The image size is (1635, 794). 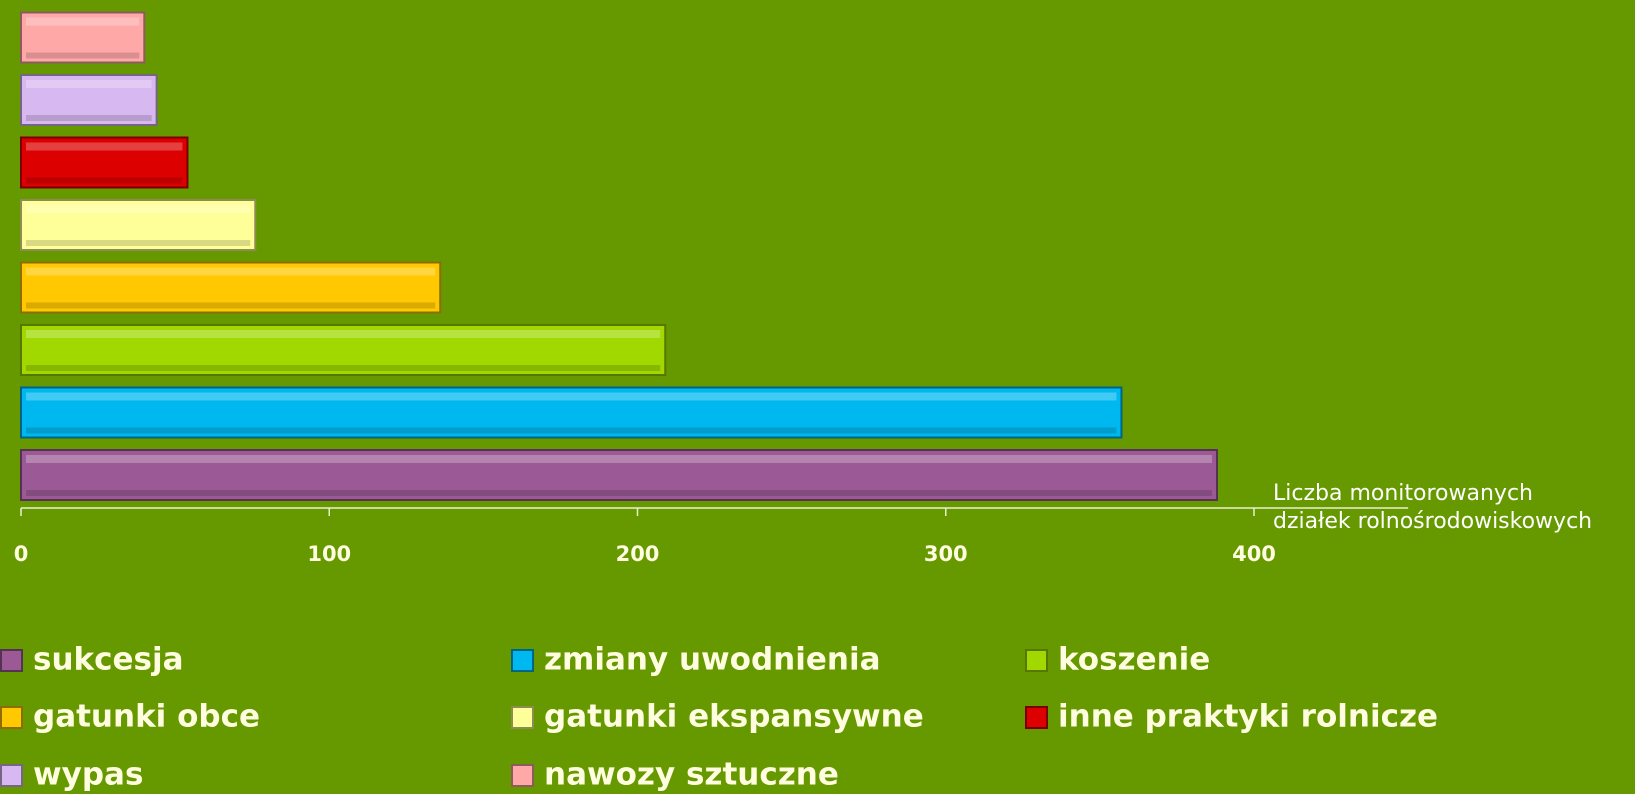 What do you see at coordinates (638, 554) in the screenshot?
I see `x-tick-label: 200` at bounding box center [638, 554].